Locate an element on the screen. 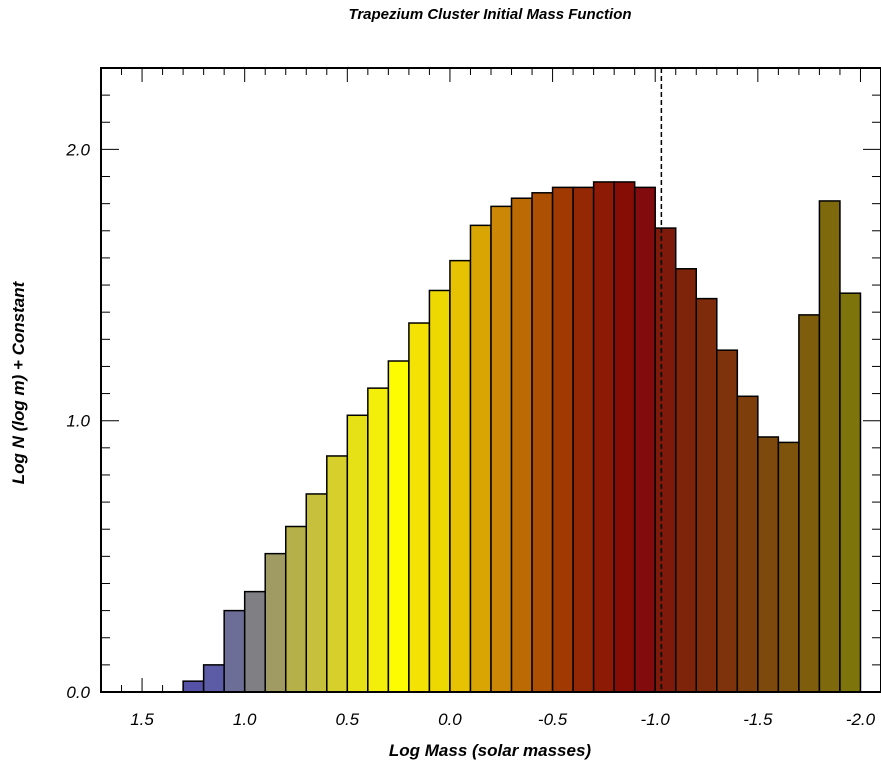 The width and height of the screenshot is (881, 769). y-tick-label: 2.0 is located at coordinates (77, 149).